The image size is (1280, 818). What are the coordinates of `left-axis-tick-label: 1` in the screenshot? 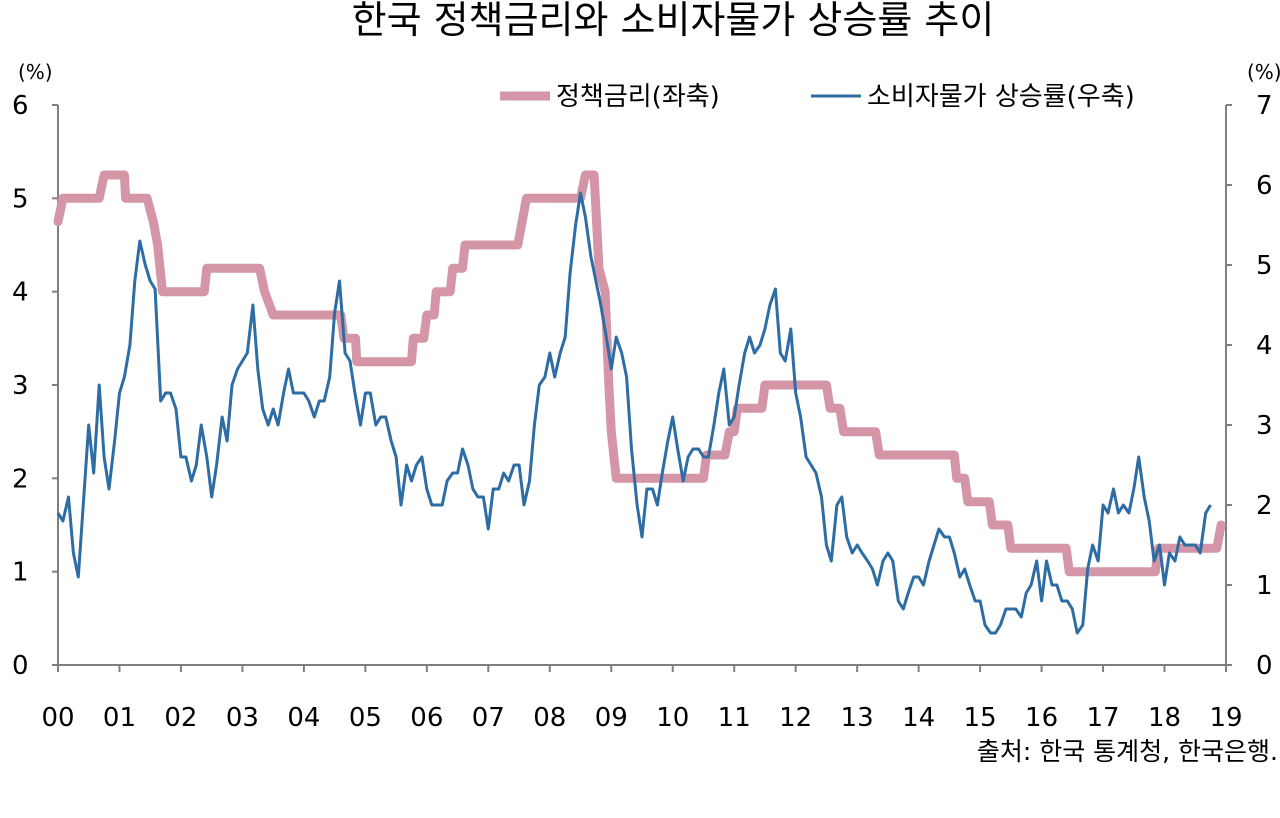 It's located at (20, 573).